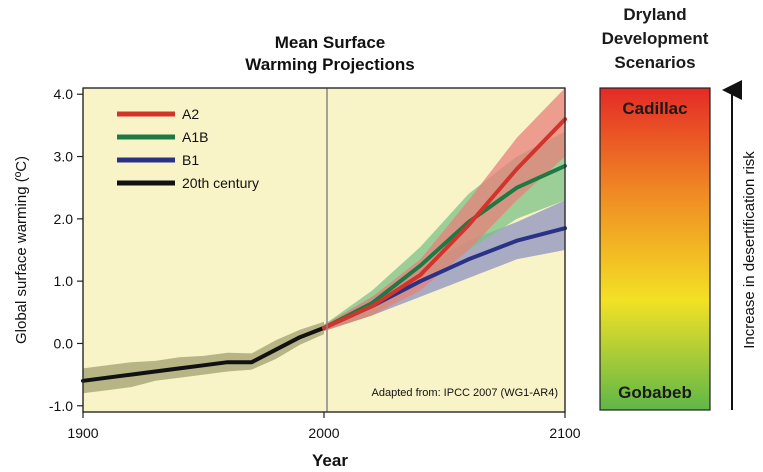  I want to click on legend: A2 A1B B1 20th century, so click(188, 148).